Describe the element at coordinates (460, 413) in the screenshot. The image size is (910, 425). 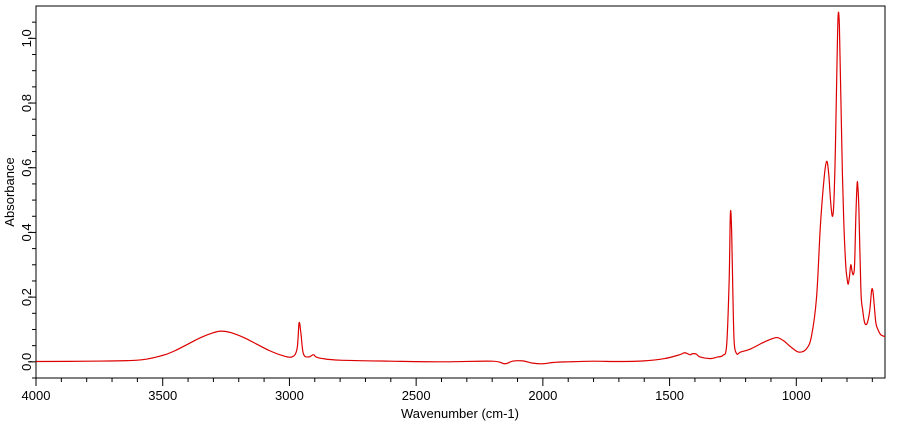
I see `x-axis-label: Wavenumber (cm-1)` at that location.